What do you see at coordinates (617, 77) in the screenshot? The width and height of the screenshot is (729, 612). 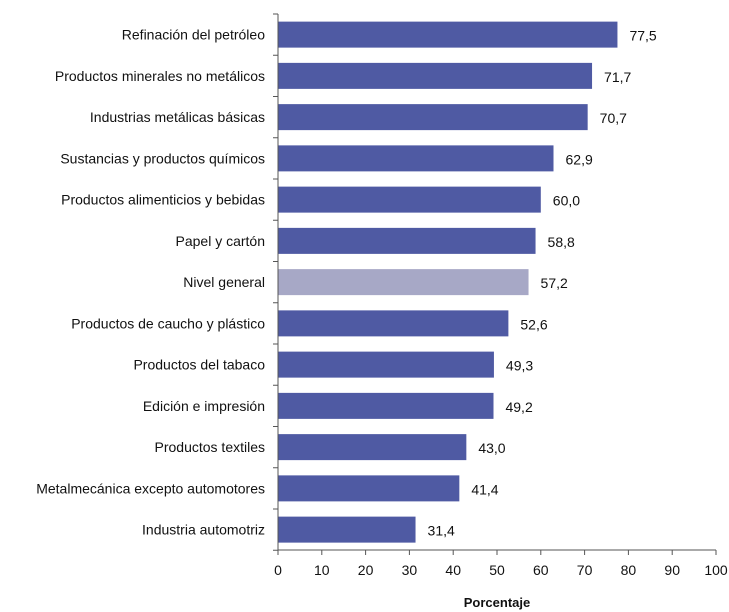 I see `value-label-2: 71,7` at bounding box center [617, 77].